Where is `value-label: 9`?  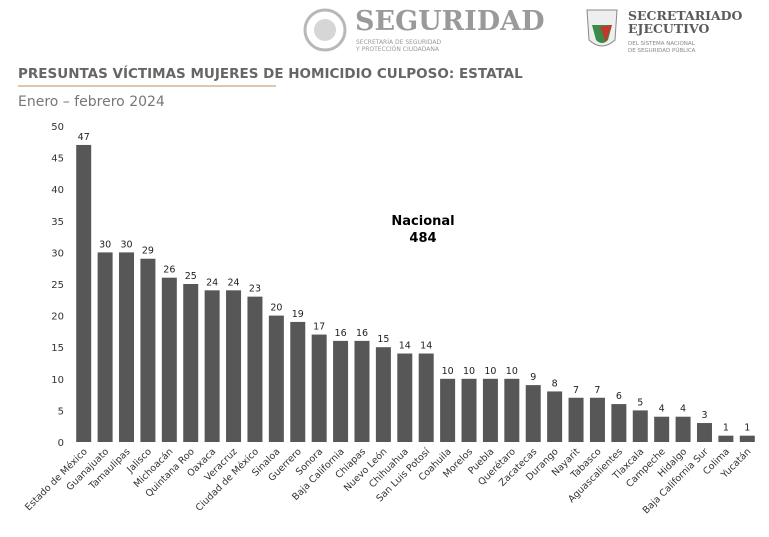 value-label: 9 is located at coordinates (533, 377).